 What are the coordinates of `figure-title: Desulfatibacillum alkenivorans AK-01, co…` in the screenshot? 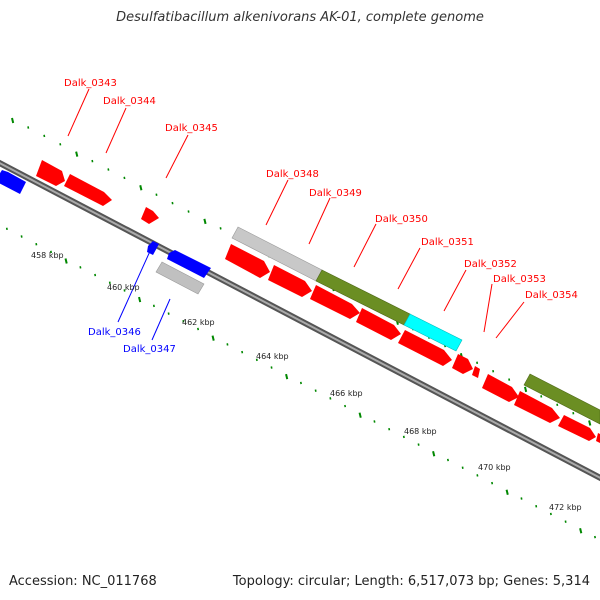 It's located at (300, 17).